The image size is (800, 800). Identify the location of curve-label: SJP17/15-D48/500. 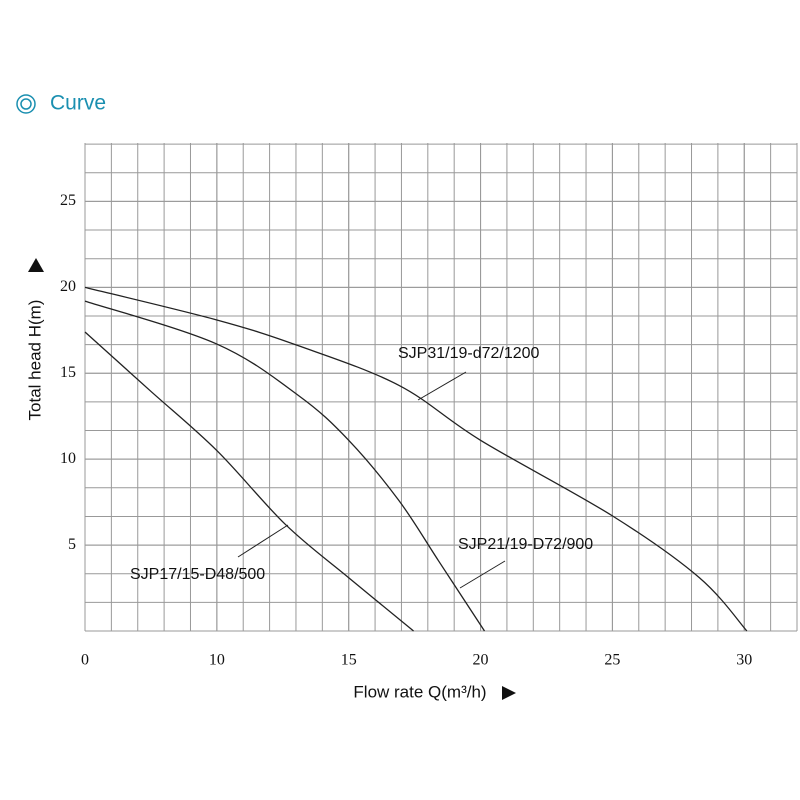
(197, 574).